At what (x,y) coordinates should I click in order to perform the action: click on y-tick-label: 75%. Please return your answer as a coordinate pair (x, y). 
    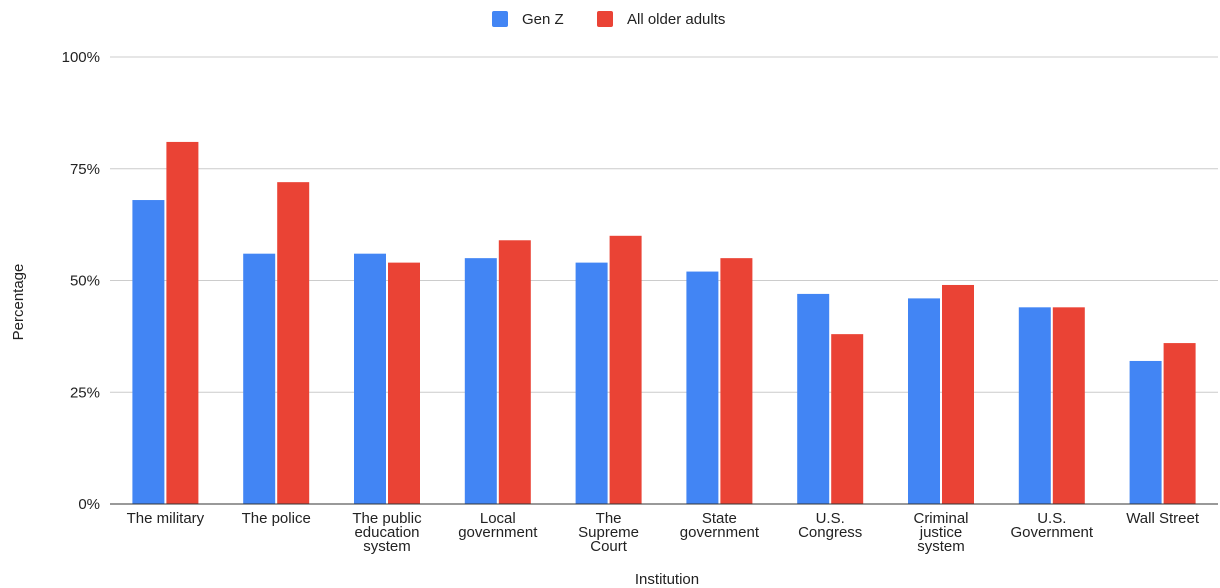
    Looking at the image, I should click on (85, 169).